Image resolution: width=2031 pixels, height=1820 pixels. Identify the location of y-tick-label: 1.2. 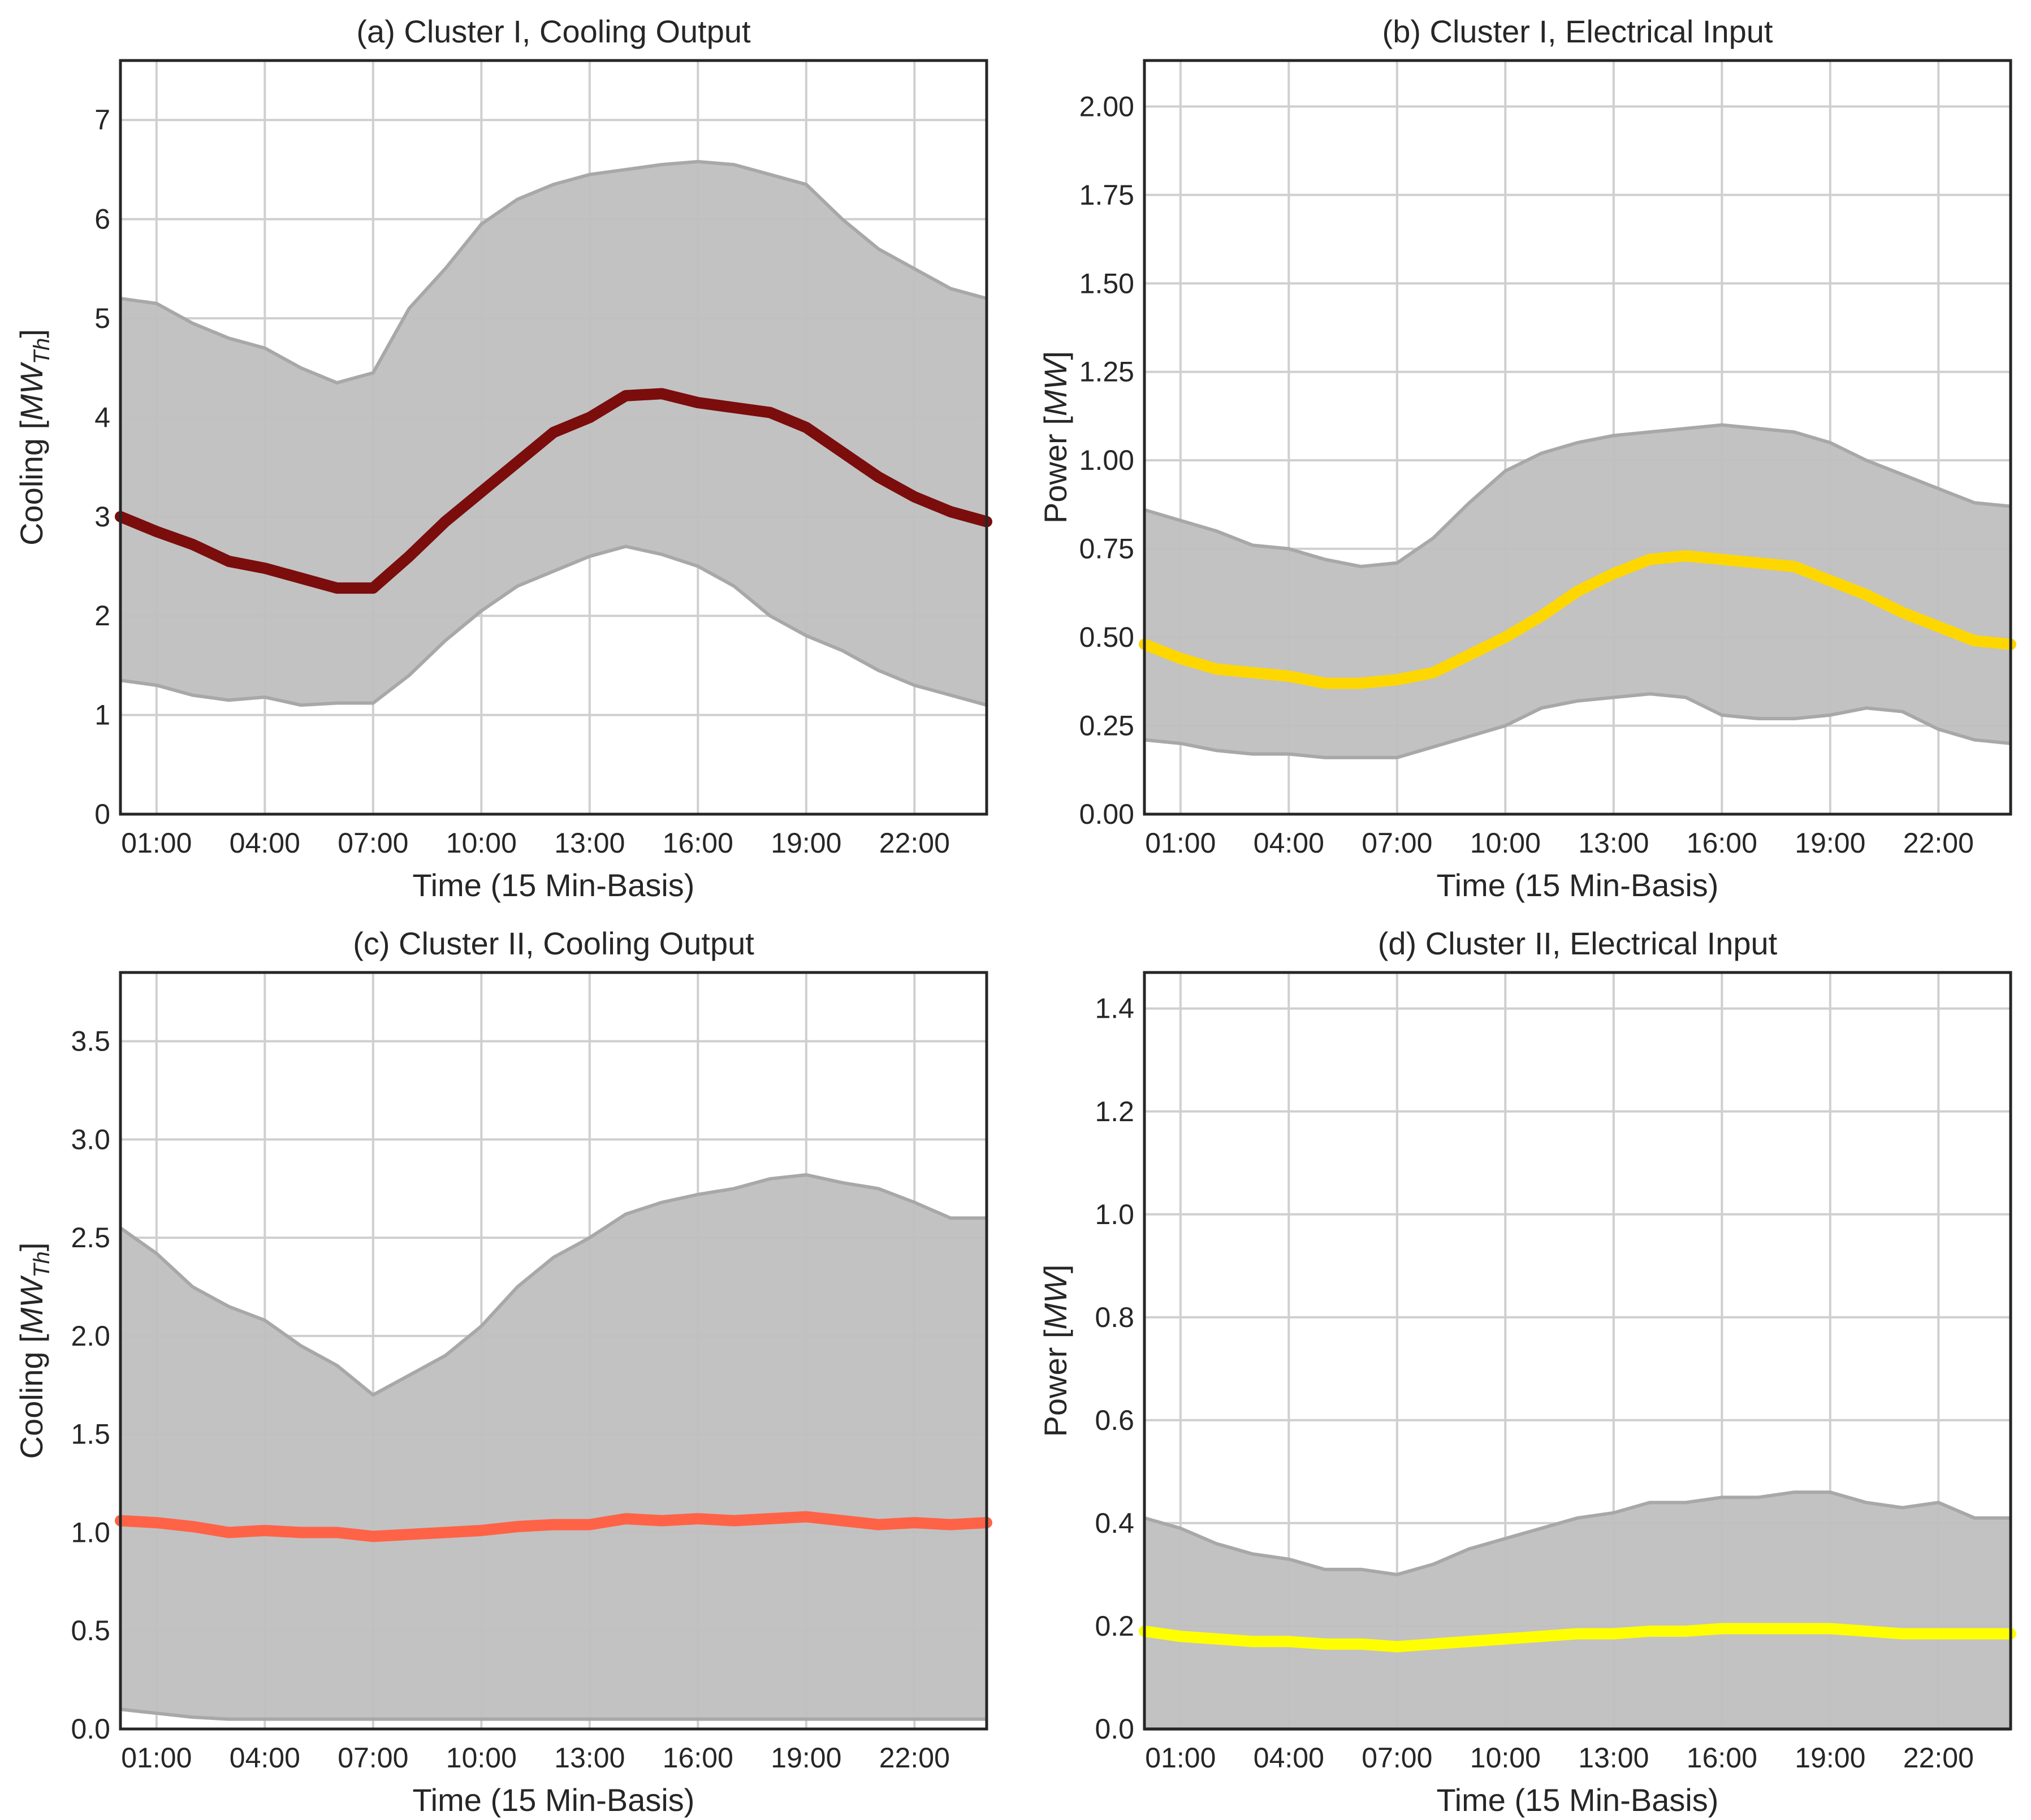
(1114, 1111).